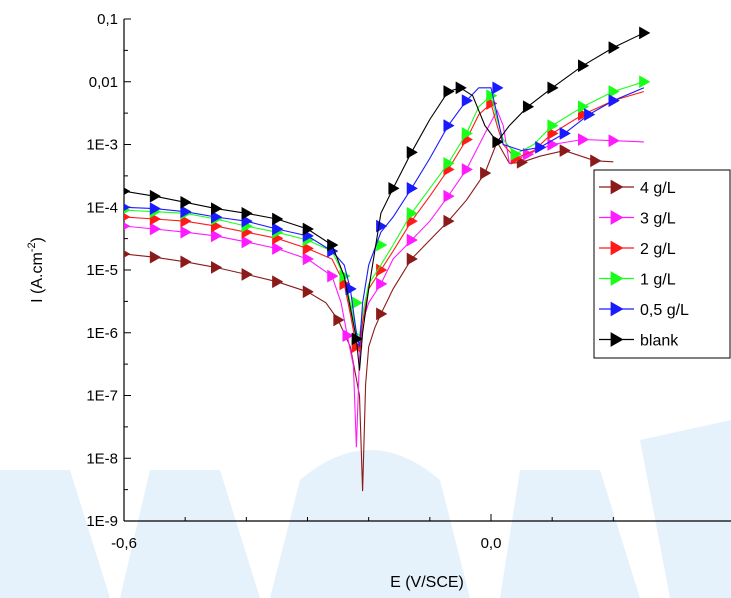 Image resolution: width=731 pixels, height=598 pixels. I want to click on legend-label: 4 g/L, so click(658, 188).